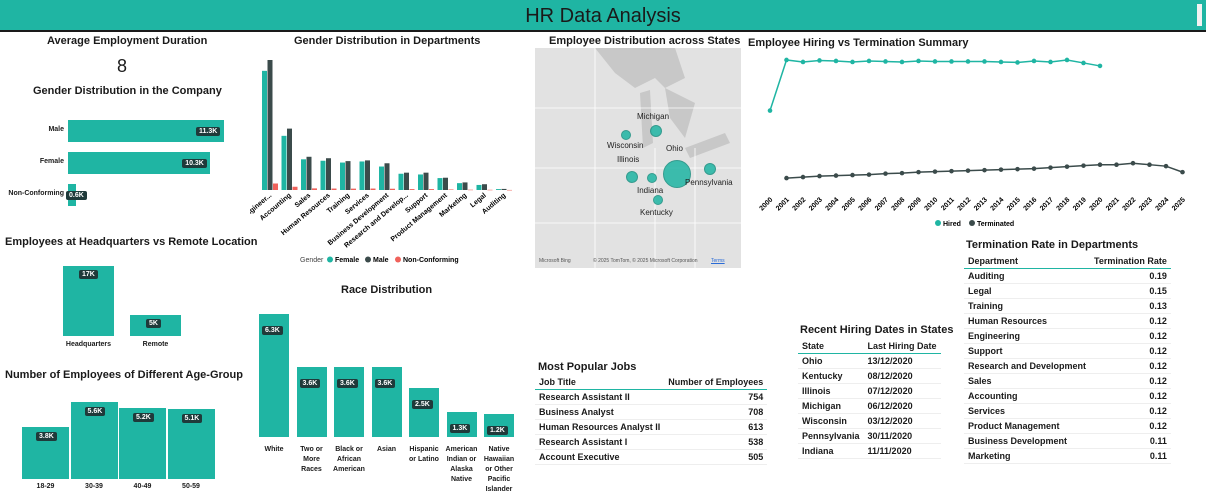 The height and width of the screenshot is (498, 1206). What do you see at coordinates (600, 382) in the screenshot?
I see `column-header: Job Title` at bounding box center [600, 382].